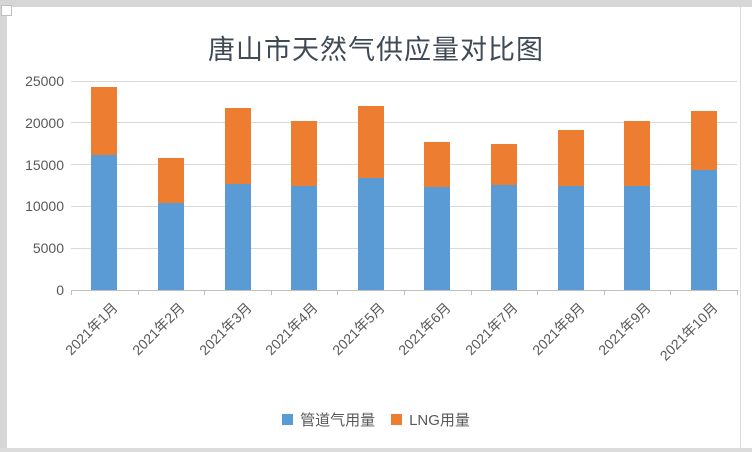  Describe the element at coordinates (48, 248) in the screenshot. I see `y-axis-tick-label: 5000` at that location.